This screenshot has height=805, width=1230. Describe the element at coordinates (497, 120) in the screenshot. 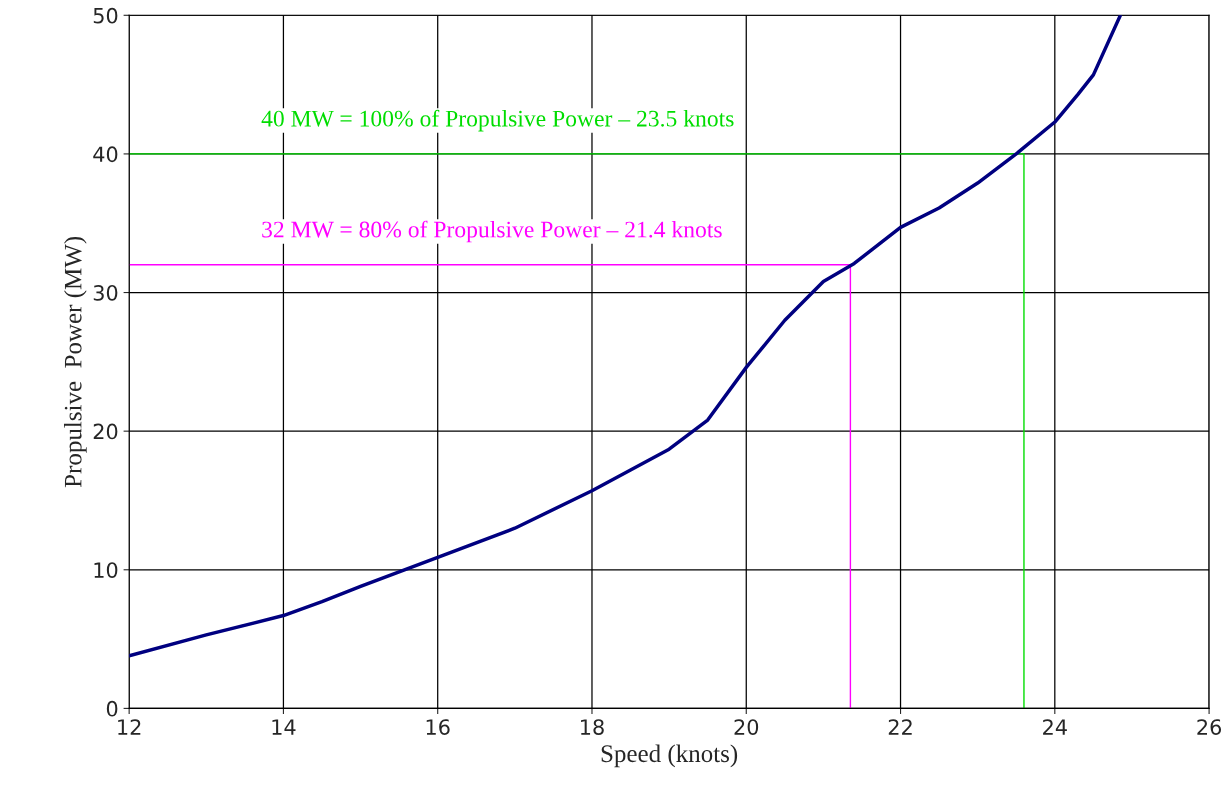

I see `annotation: 40 MW = 100% of Propulsive Power – 23.5 knots` at that location.